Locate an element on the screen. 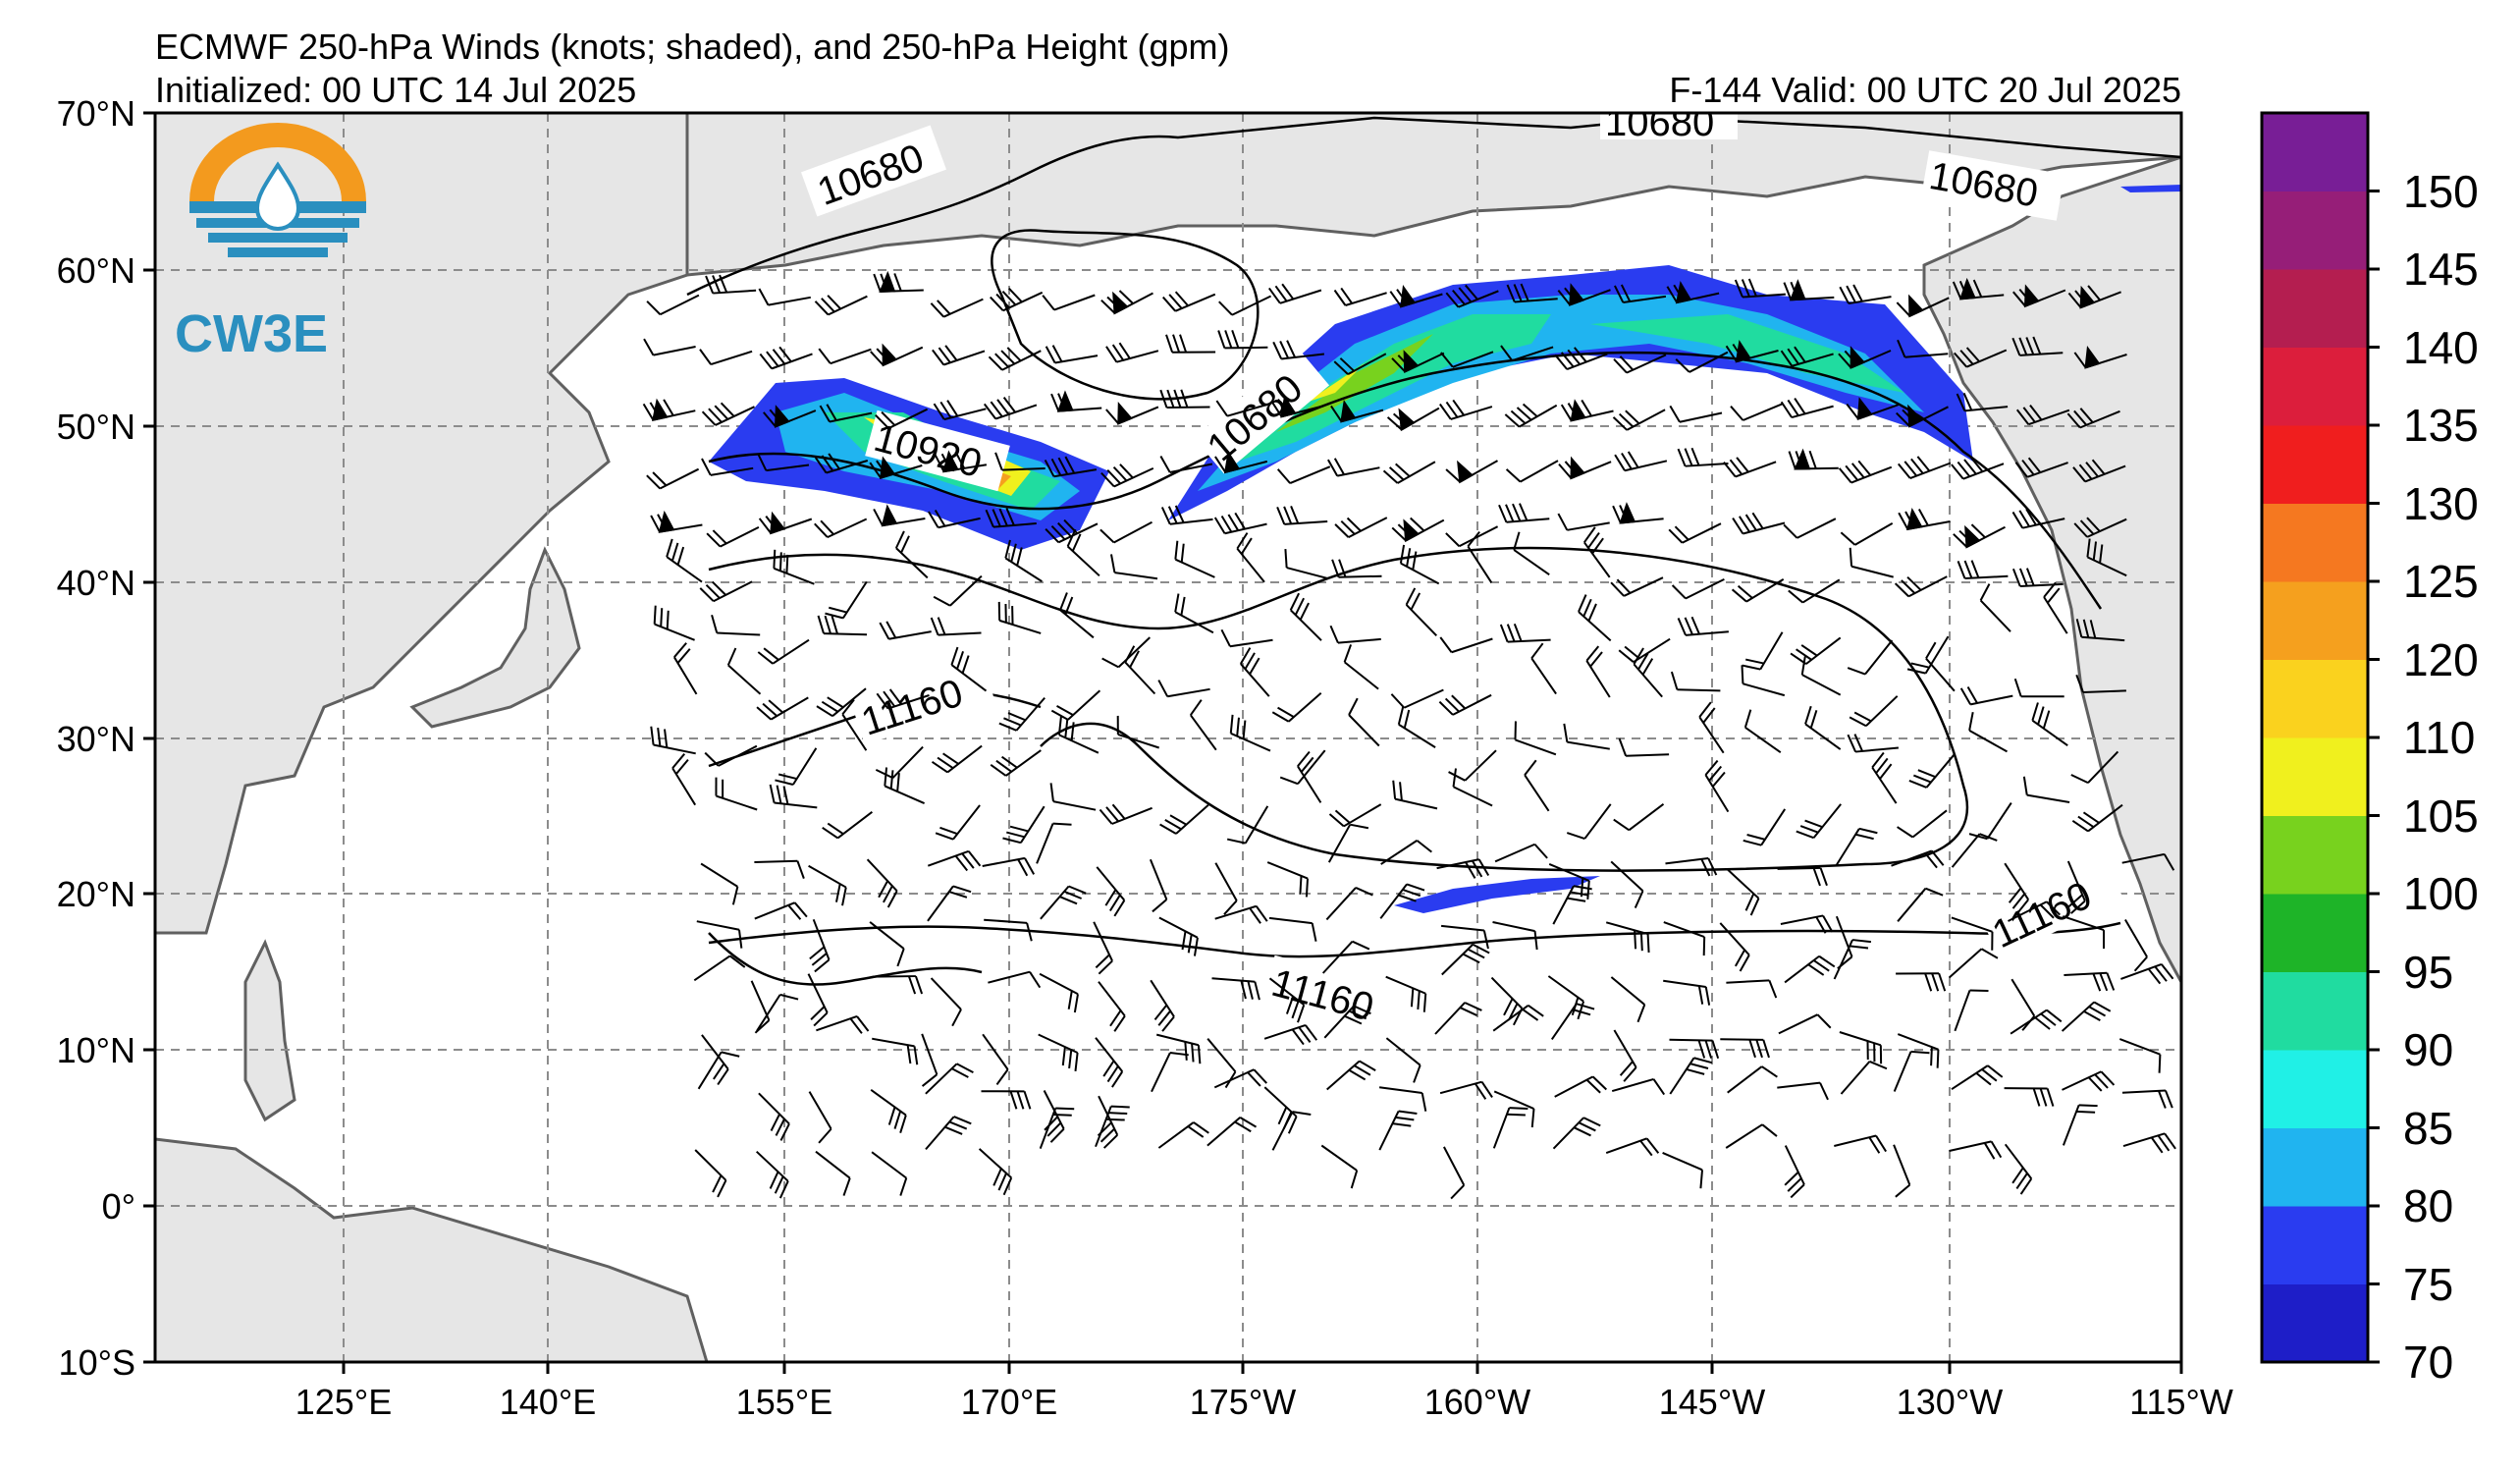 The image size is (2520, 1473). lat-label: 10°S is located at coordinates (97, 1362).